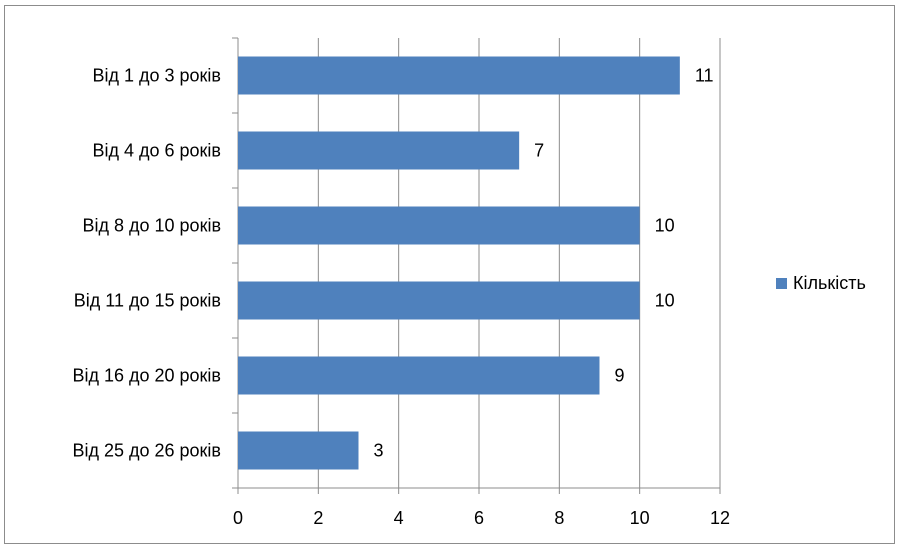  Describe the element at coordinates (399, 518) in the screenshot. I see `x-tick-label: 4` at that location.